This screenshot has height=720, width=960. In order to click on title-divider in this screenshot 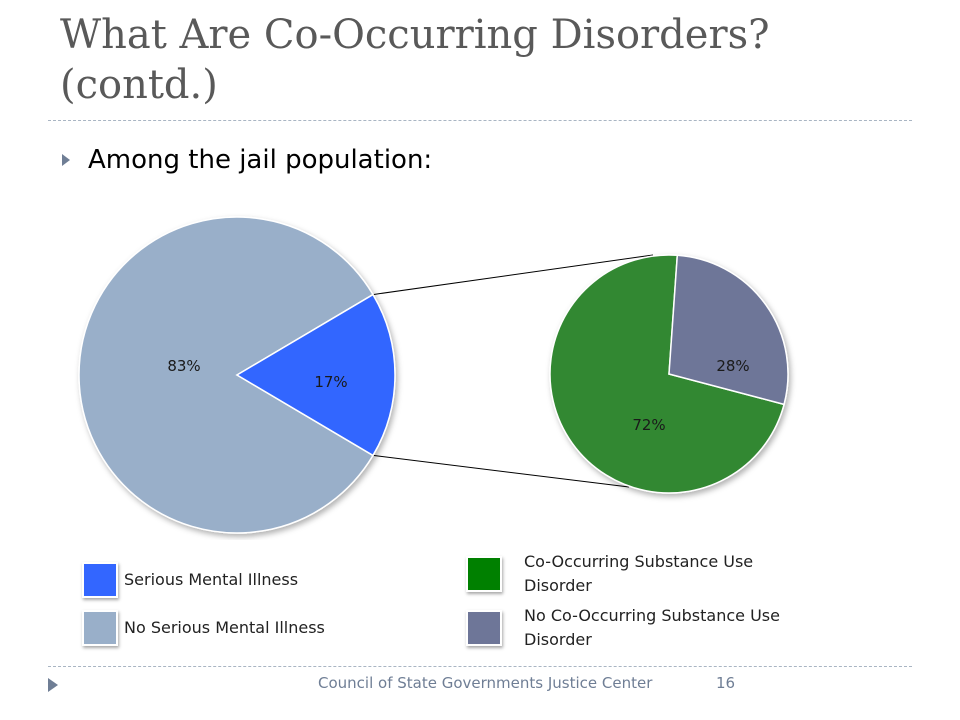, I will do `click(480, 120)`.